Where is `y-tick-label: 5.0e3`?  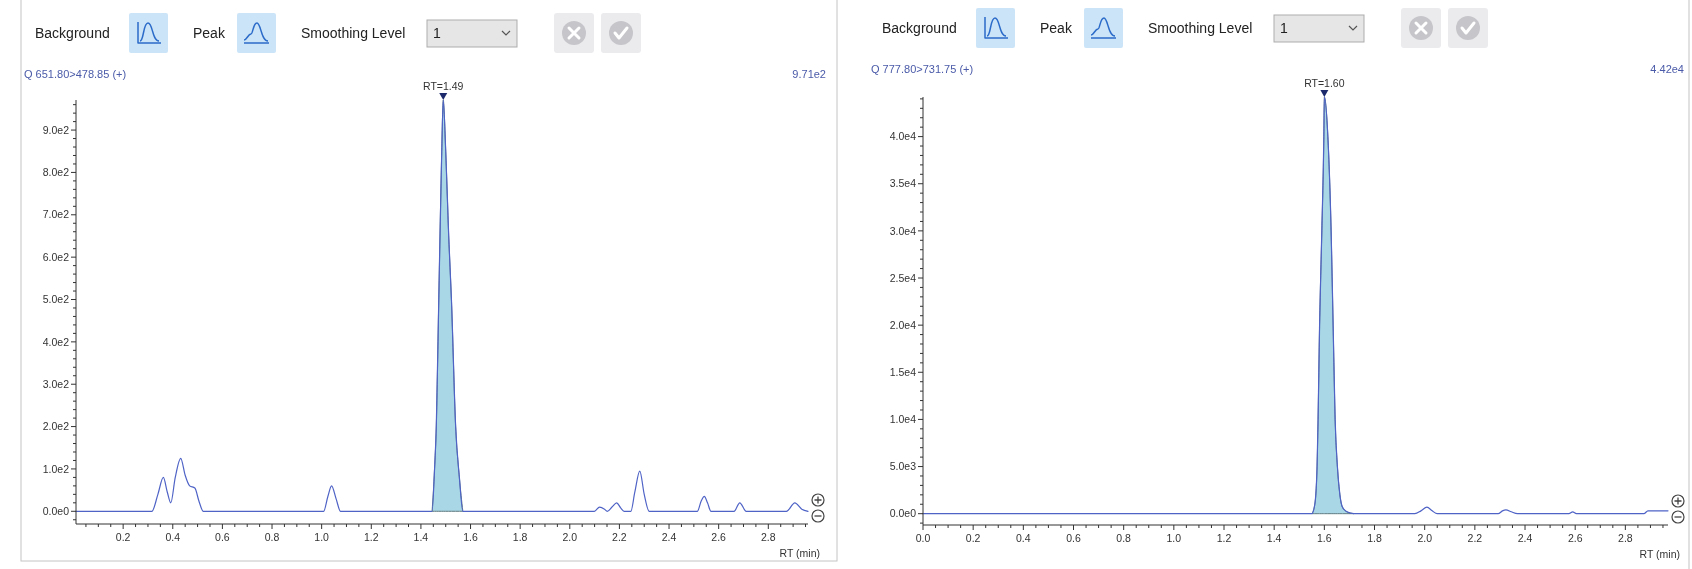
y-tick-label: 5.0e3 is located at coordinates (903, 466).